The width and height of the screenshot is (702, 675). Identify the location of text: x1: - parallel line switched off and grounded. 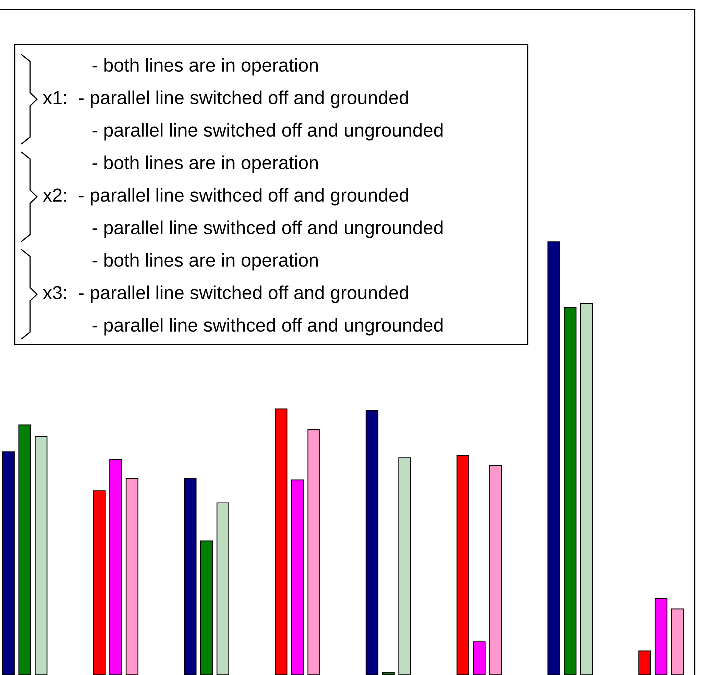
(225, 99).